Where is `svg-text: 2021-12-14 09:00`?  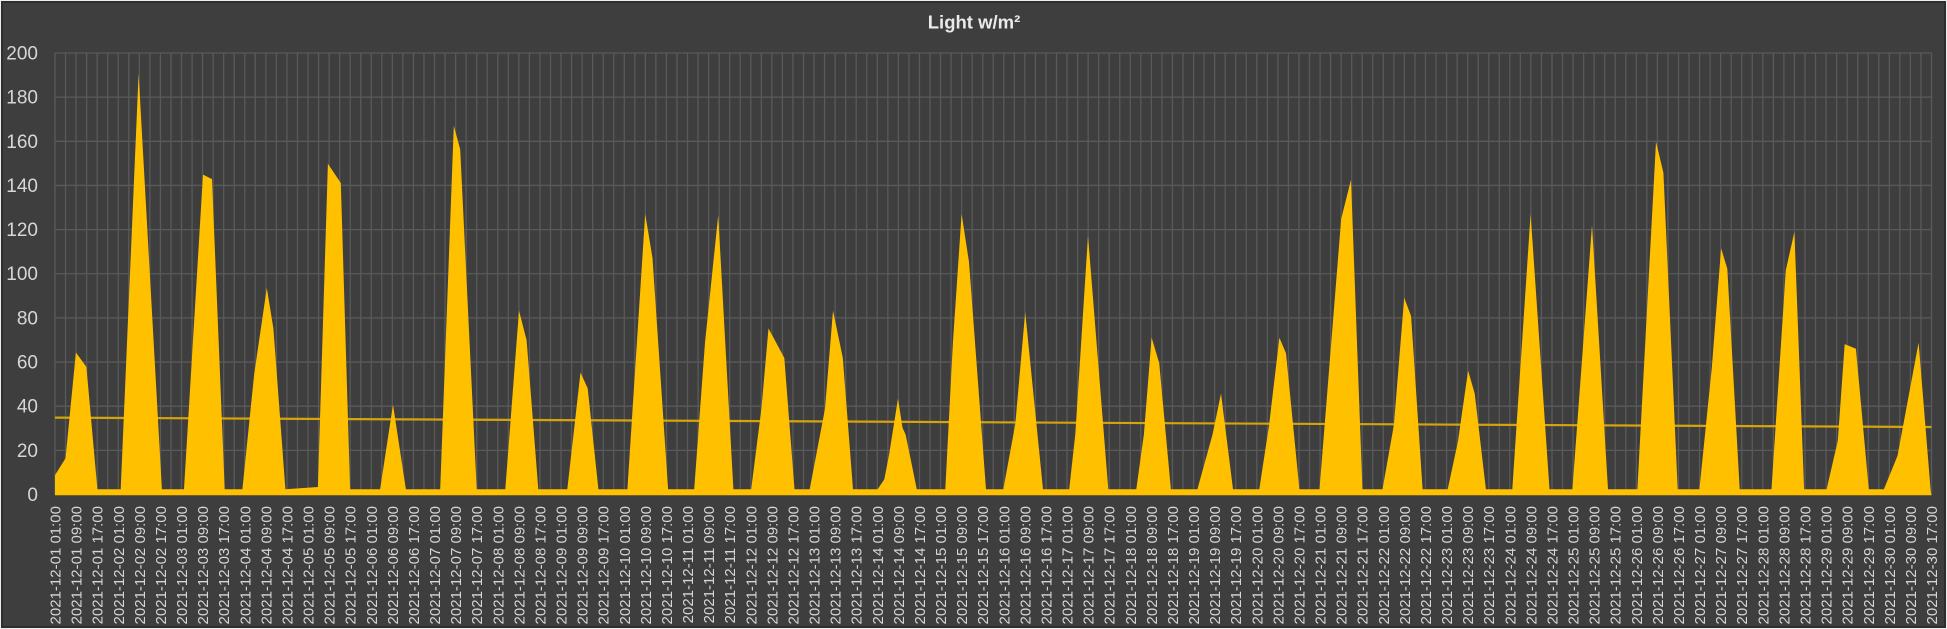
svg-text: 2021-12-14 09:00 is located at coordinates (899, 565).